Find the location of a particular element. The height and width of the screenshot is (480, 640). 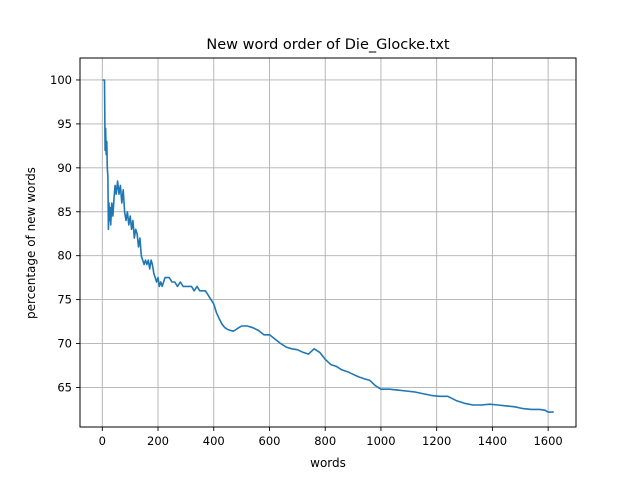

y-tick-label: 65 is located at coordinates (64, 387).